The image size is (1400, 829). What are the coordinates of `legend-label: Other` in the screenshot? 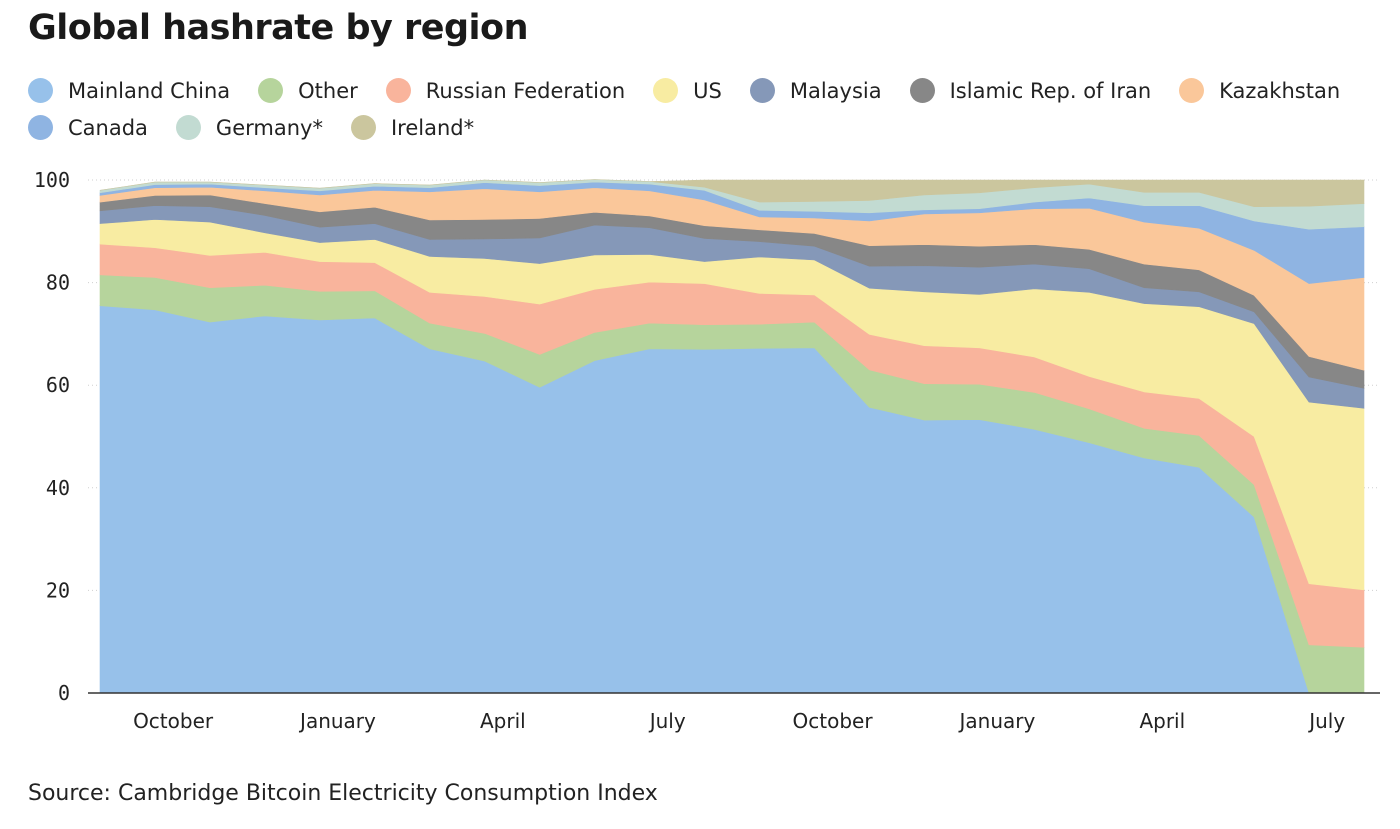 It's located at (328, 90).